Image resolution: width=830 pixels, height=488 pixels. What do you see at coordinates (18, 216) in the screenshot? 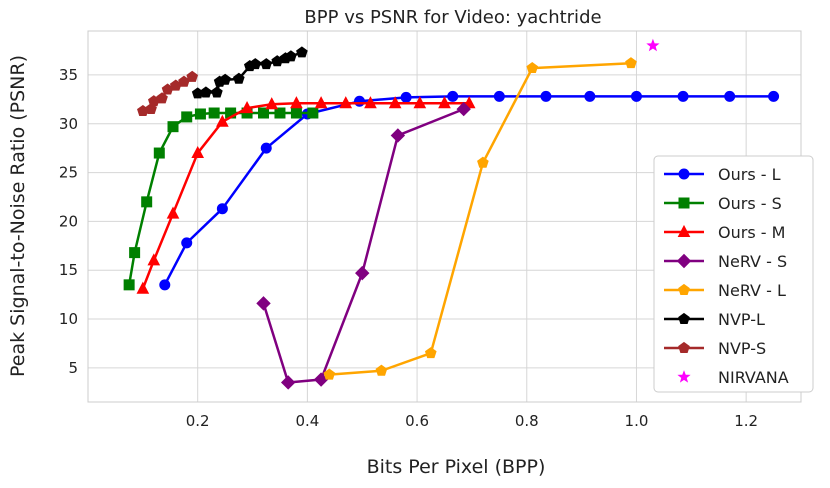
I see `y-axis-label: Peak Signal-to-Noise Ratio (PSNR)` at bounding box center [18, 216].